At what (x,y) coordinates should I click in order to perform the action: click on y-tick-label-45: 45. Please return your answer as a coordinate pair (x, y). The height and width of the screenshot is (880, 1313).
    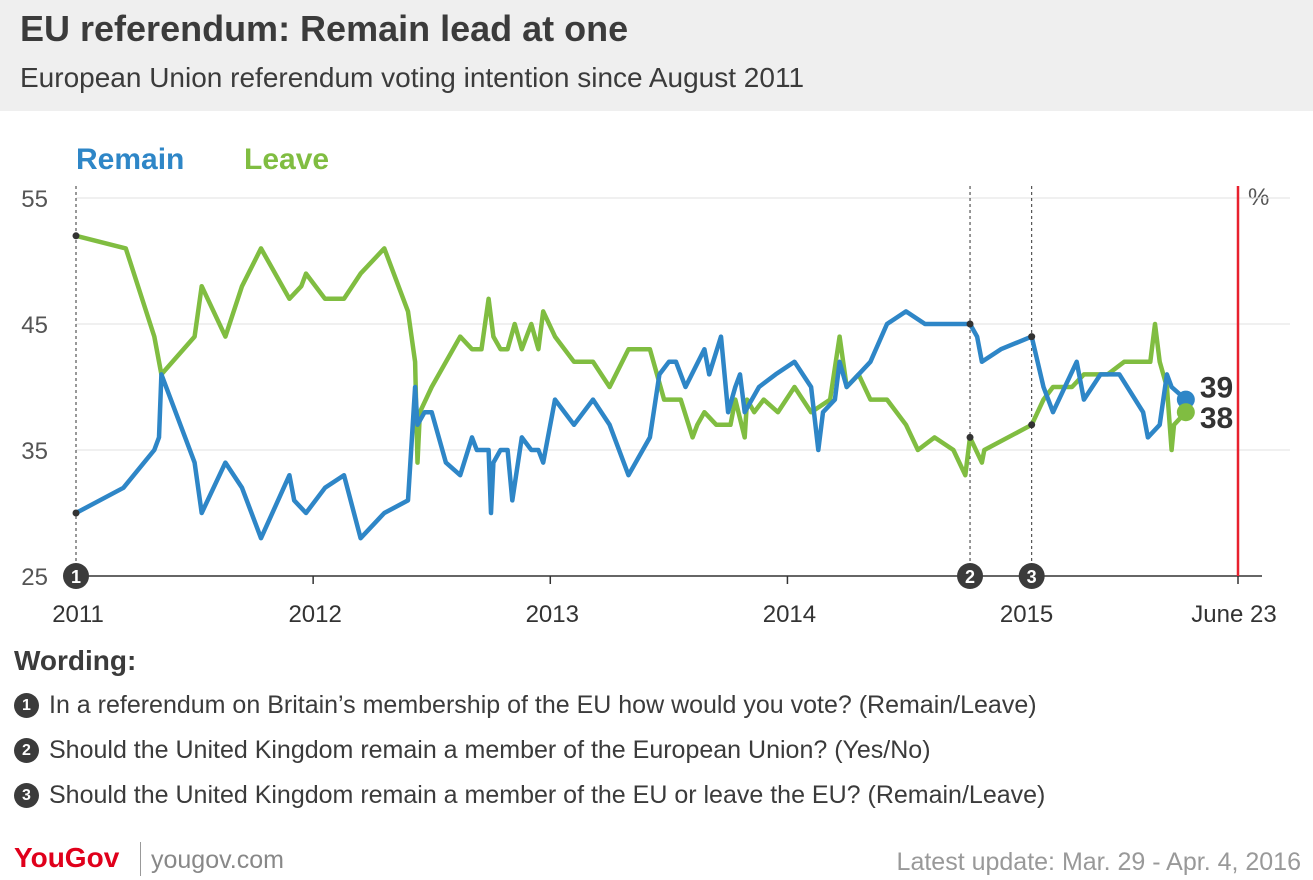
    Looking at the image, I should click on (34, 325).